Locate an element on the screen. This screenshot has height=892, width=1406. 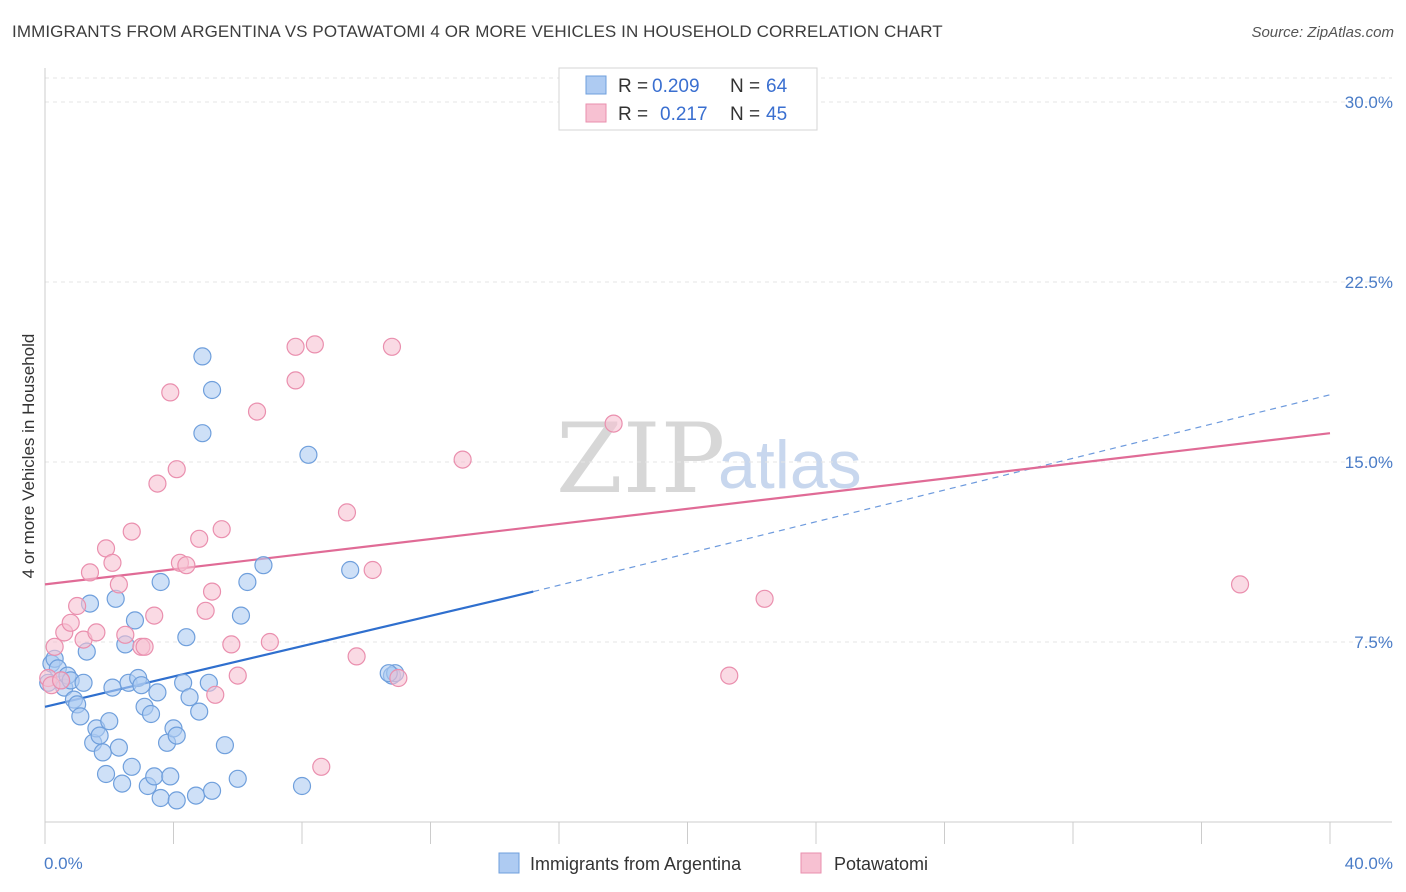
bottom-legend-label-argentina: Immigrants from Argentina is located at coordinates (636, 864).